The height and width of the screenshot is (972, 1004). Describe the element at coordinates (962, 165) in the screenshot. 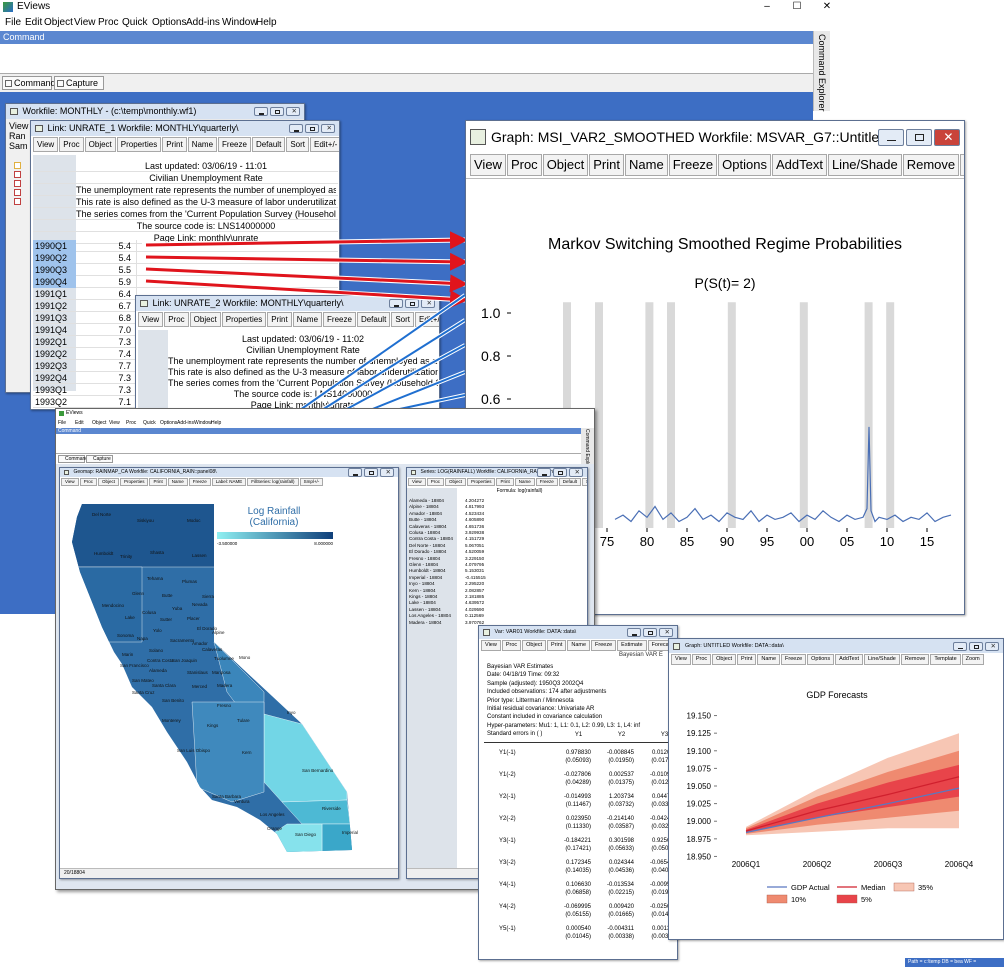

I see `toolbar-button: Tem` at that location.